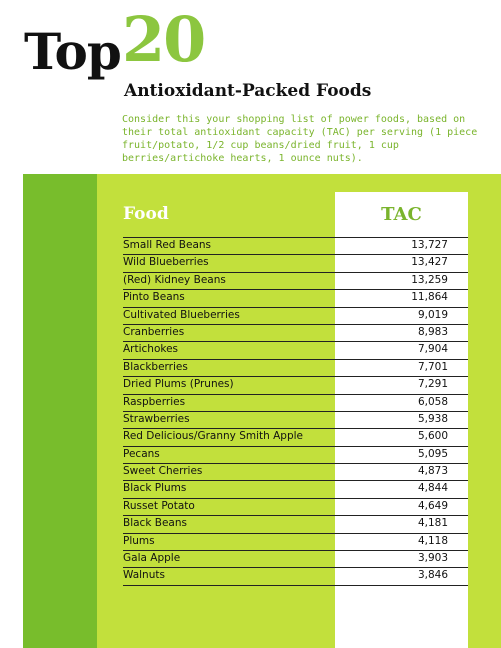 This screenshot has height=648, width=501. Describe the element at coordinates (432, 401) in the screenshot. I see `tac-value: 6,058` at that location.